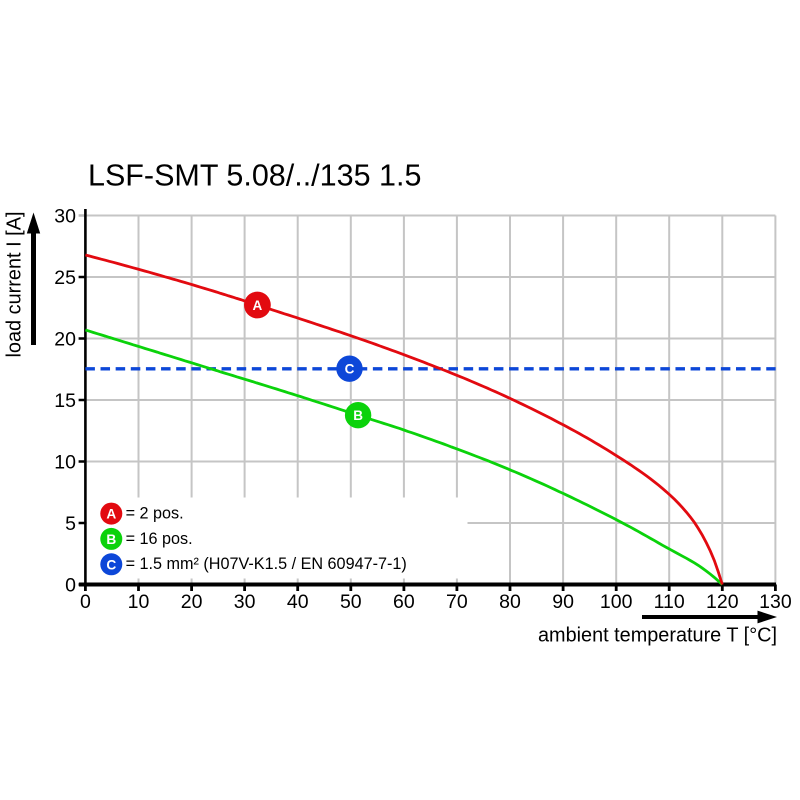 This screenshot has width=800, height=800. I want to click on svg-text: 120, so click(722, 602).